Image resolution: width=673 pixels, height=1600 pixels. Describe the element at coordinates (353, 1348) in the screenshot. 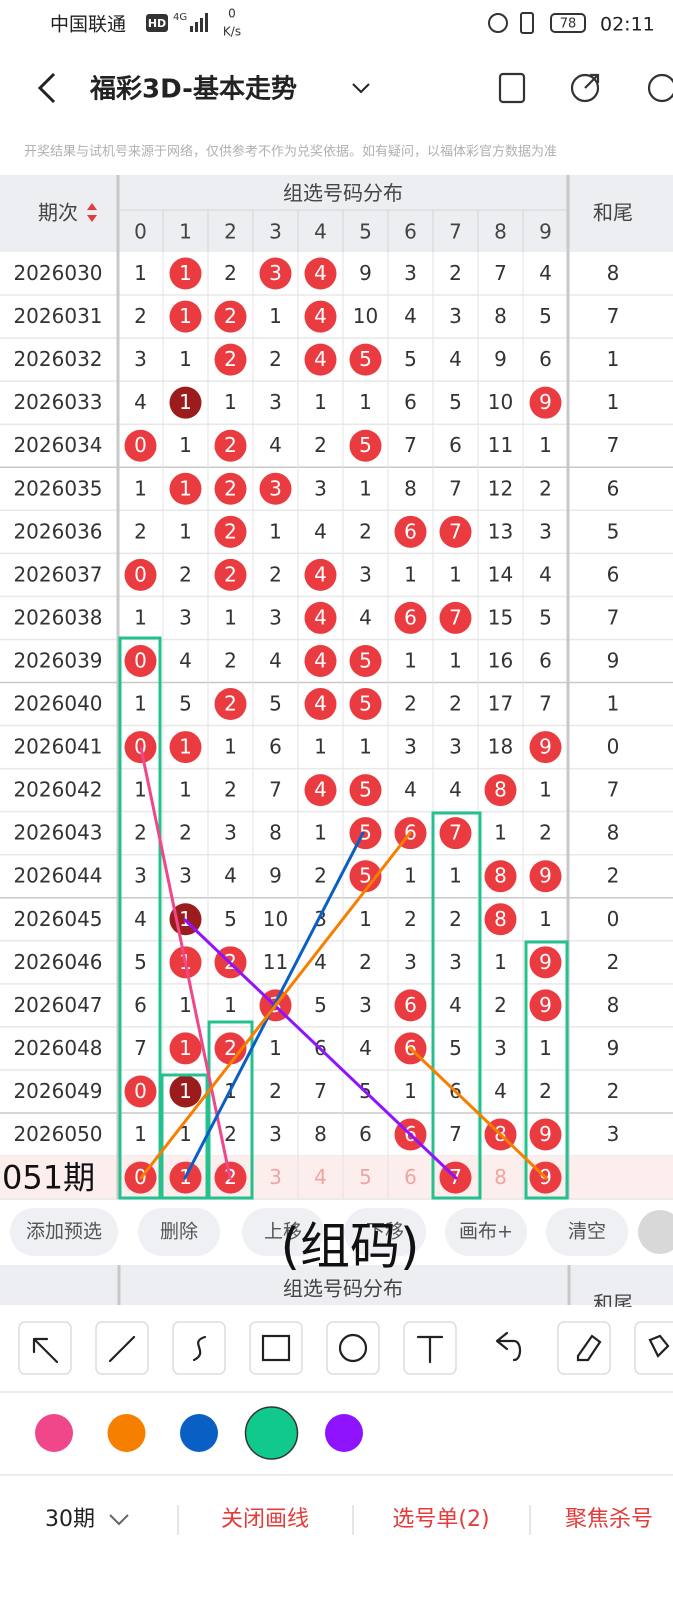

I see `circle-tool` at that location.